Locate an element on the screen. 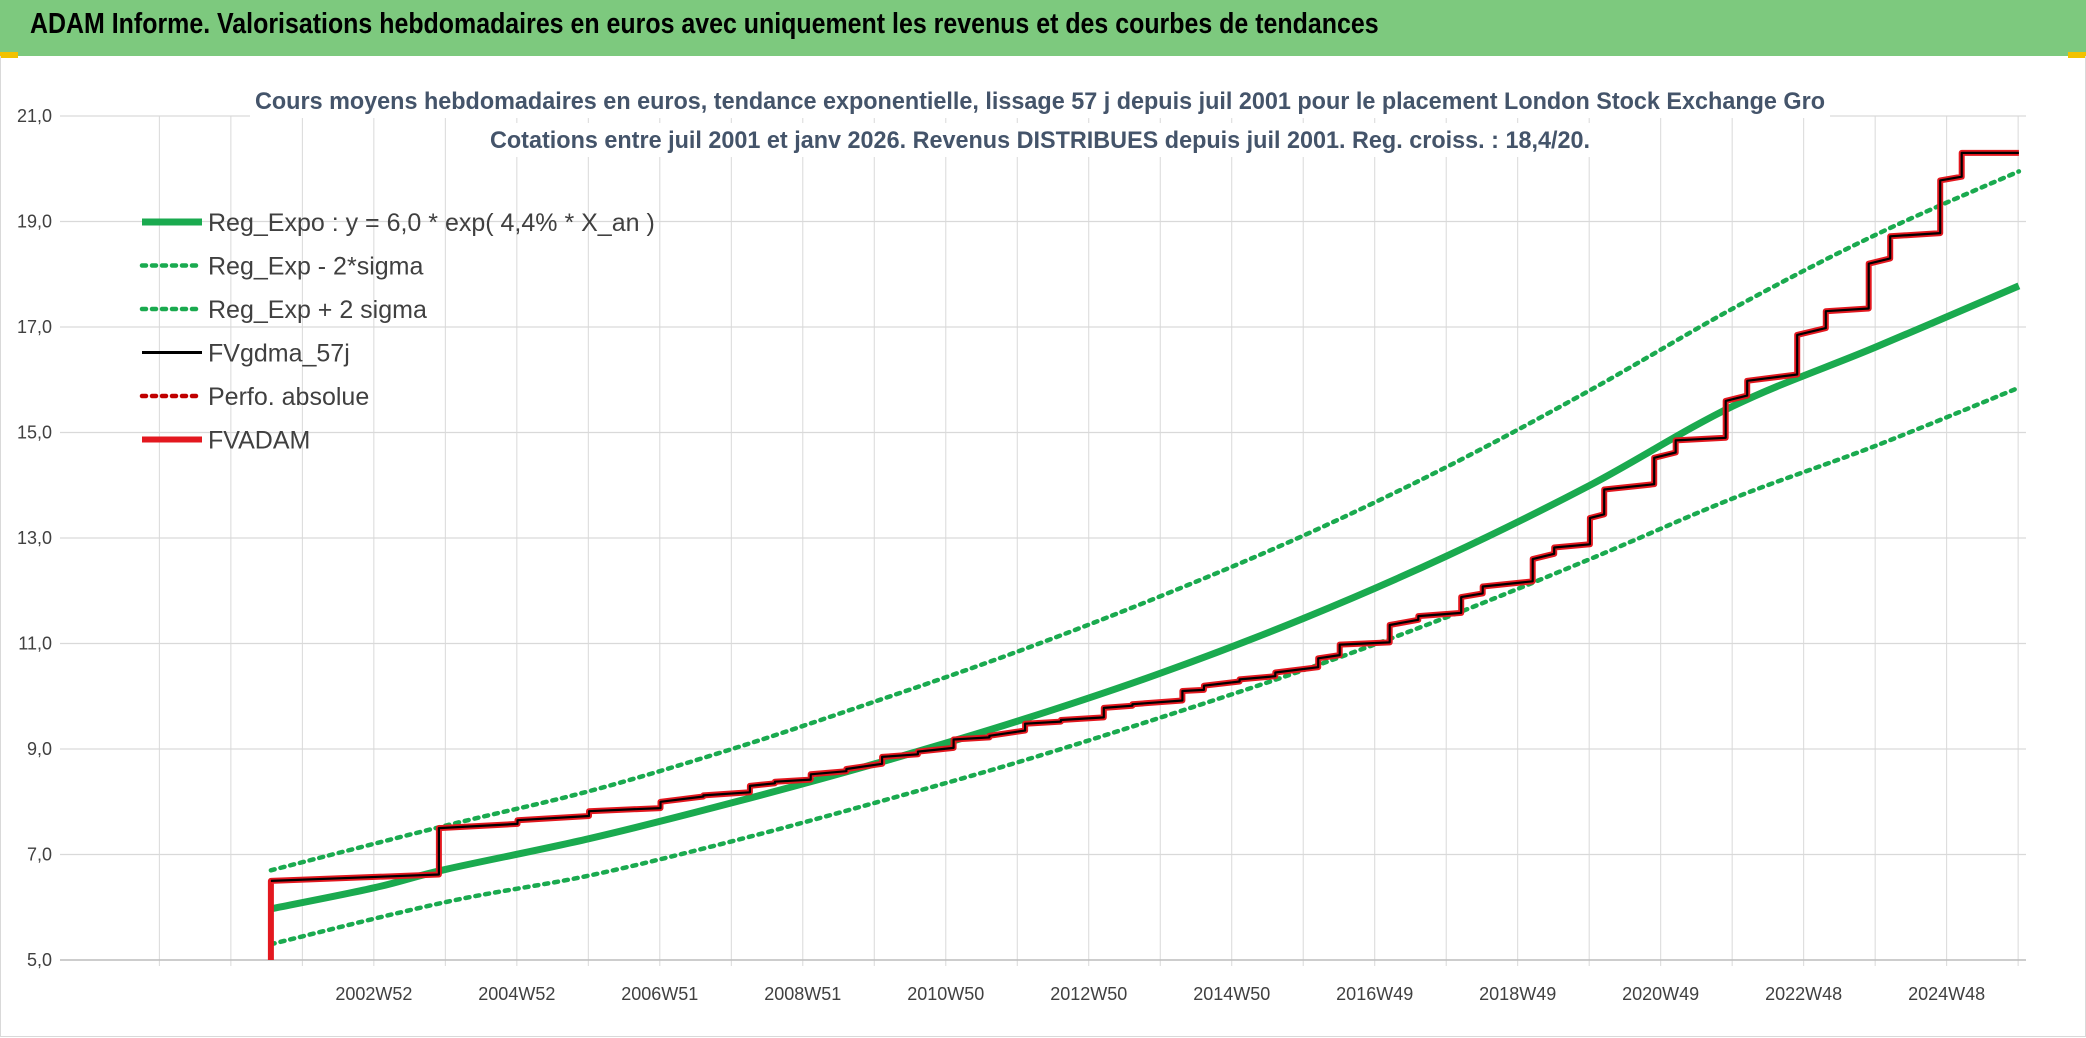 The width and height of the screenshot is (2086, 1038). legend-entry-label: FVADAM is located at coordinates (259, 441).